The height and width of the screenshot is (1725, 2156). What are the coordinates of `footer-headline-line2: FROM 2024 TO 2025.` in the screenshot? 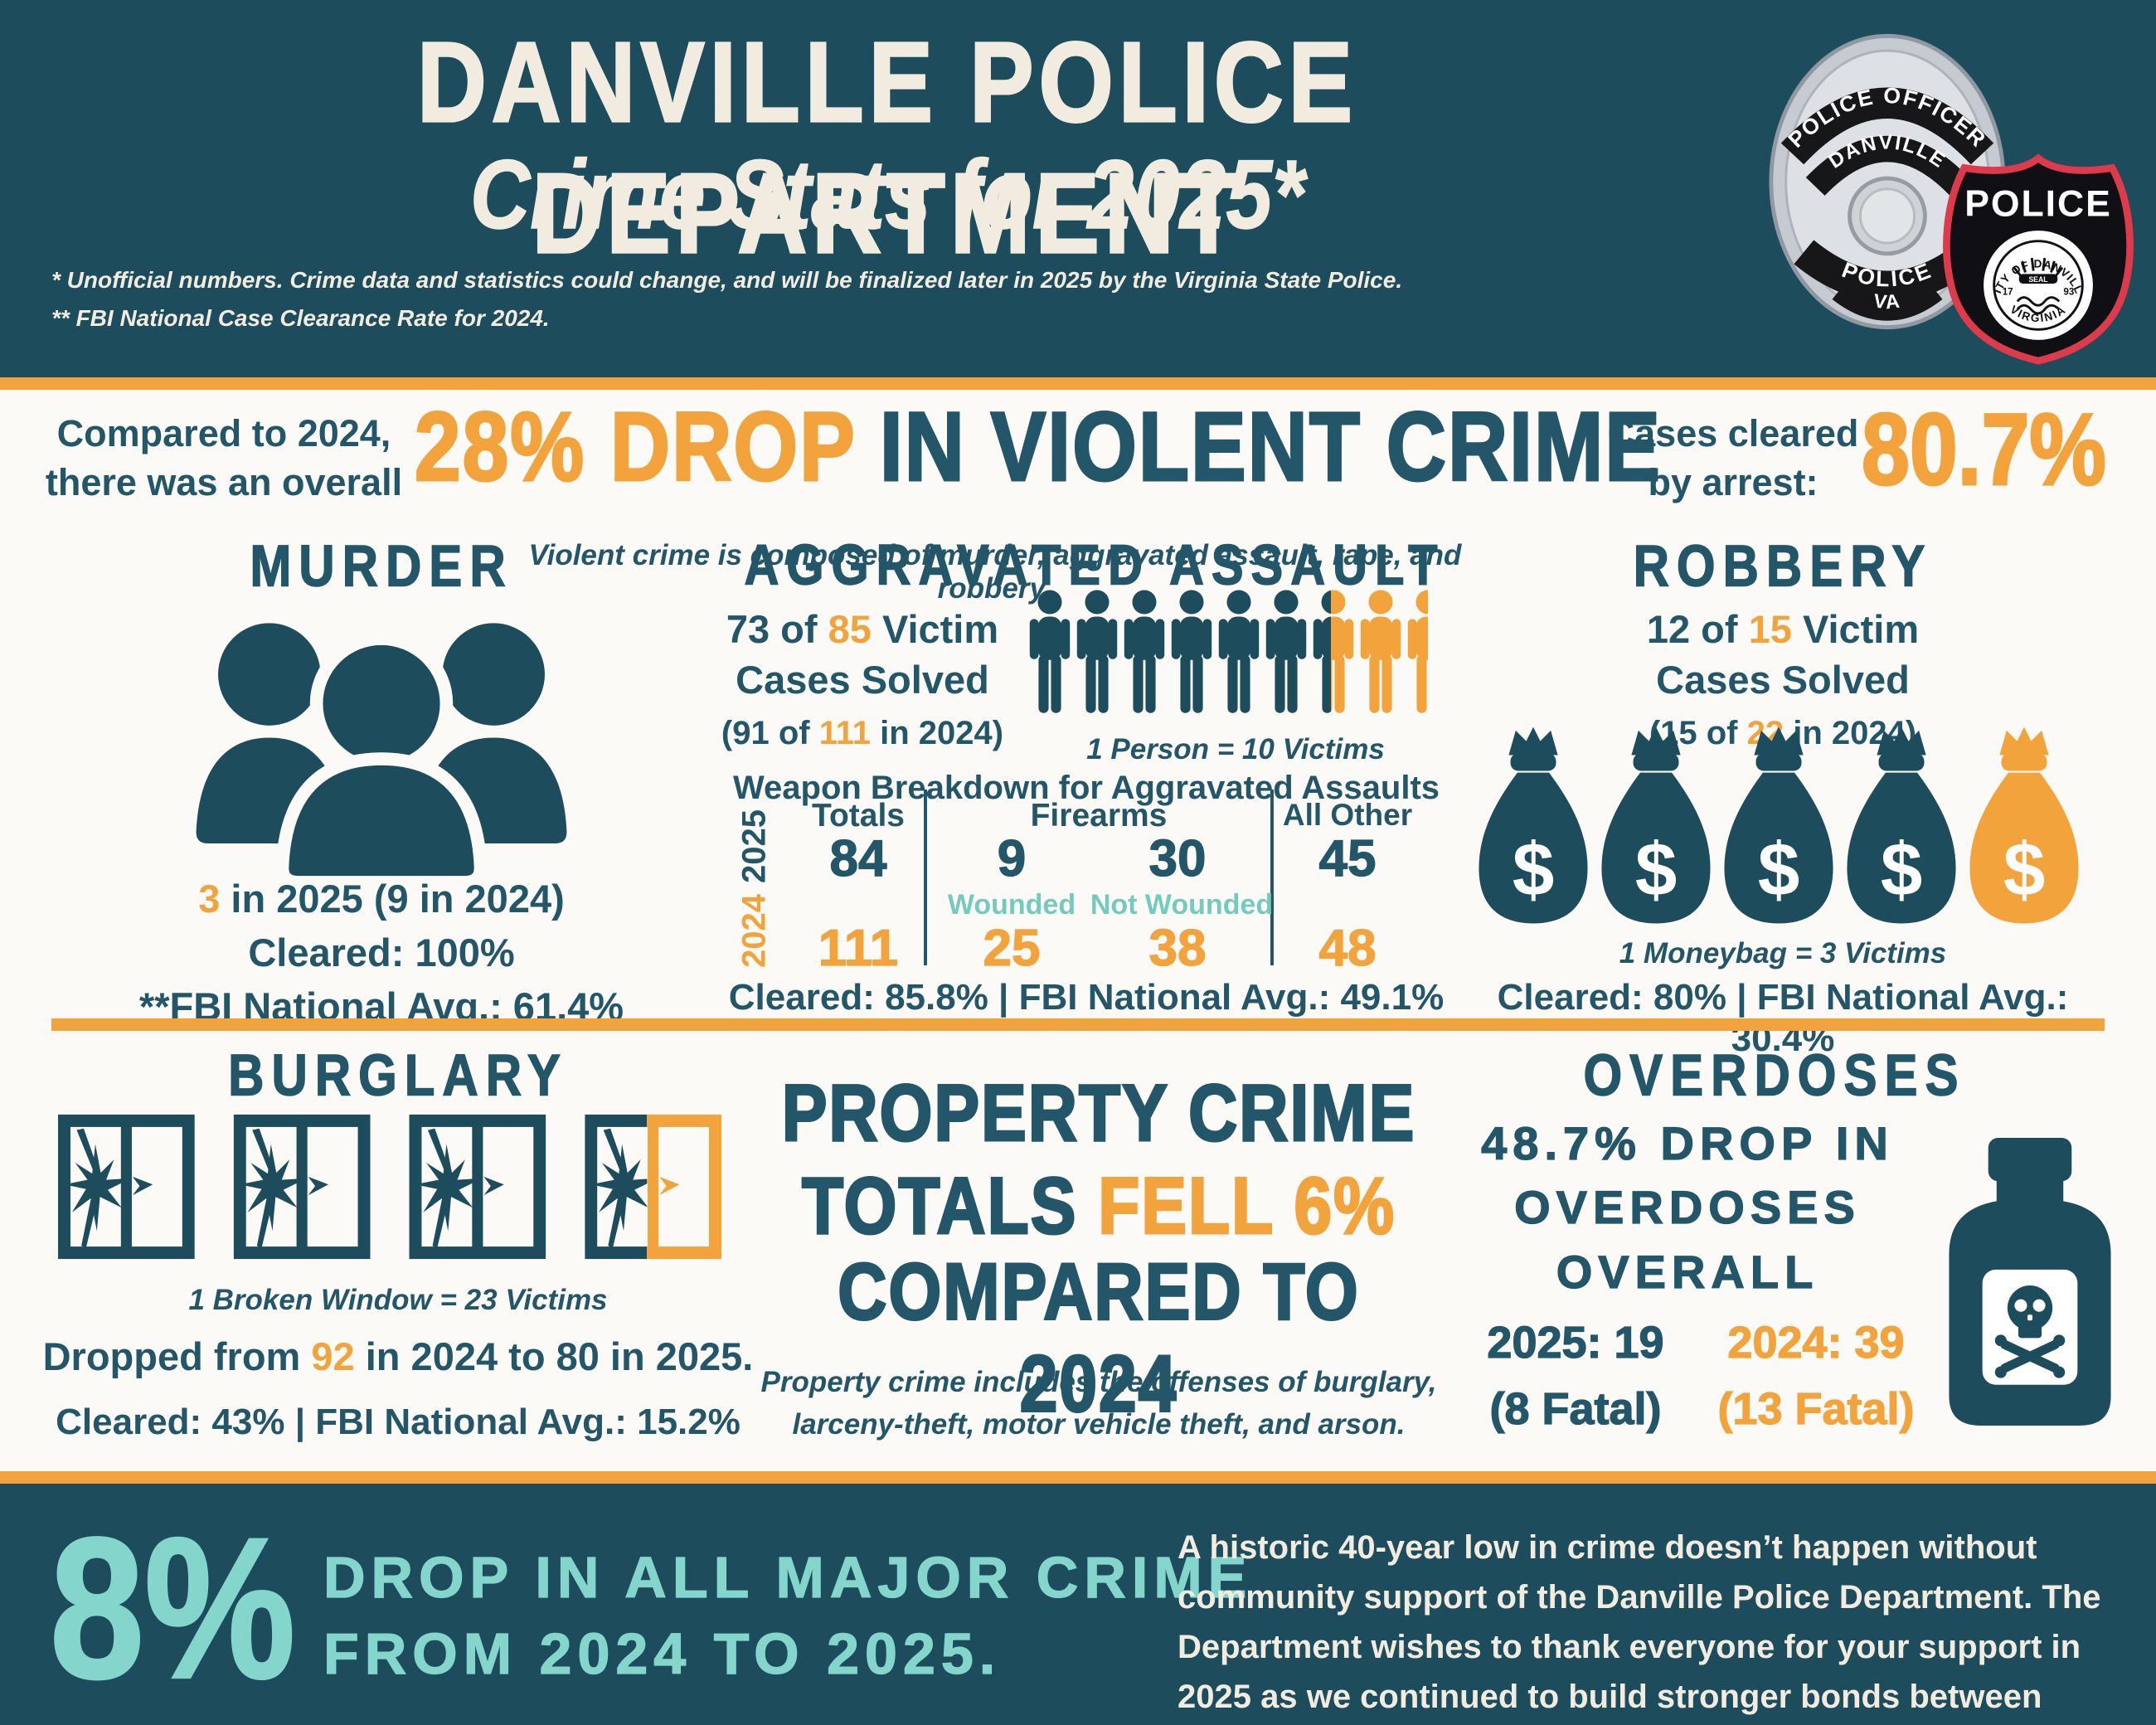 It's located at (662, 1654).